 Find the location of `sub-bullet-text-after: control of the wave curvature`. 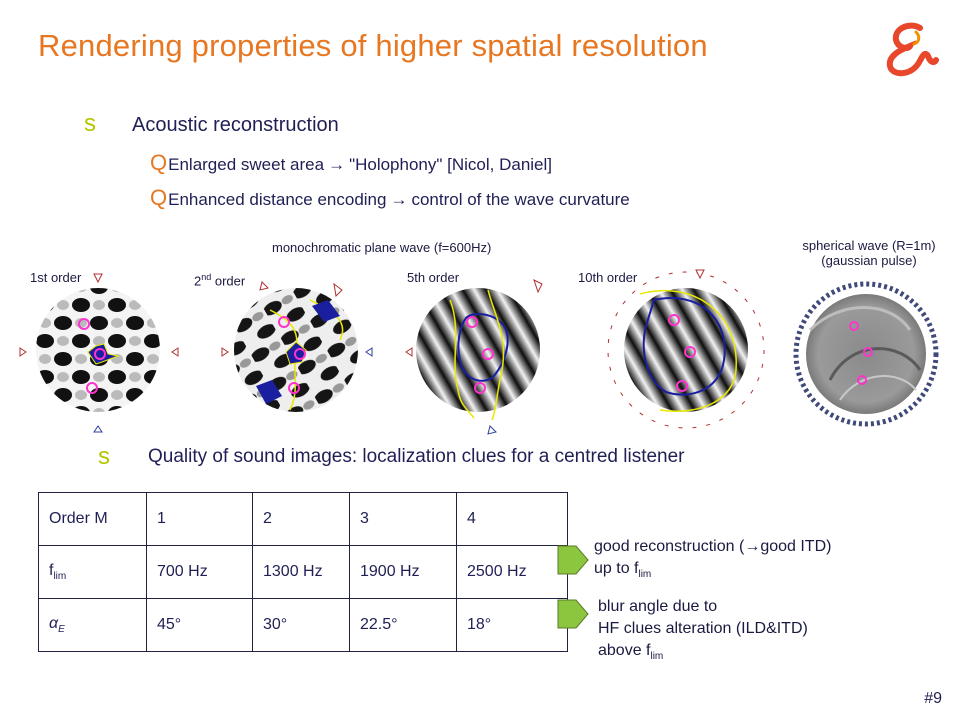

sub-bullet-text-after: control of the wave curvature is located at coordinates (520, 199).